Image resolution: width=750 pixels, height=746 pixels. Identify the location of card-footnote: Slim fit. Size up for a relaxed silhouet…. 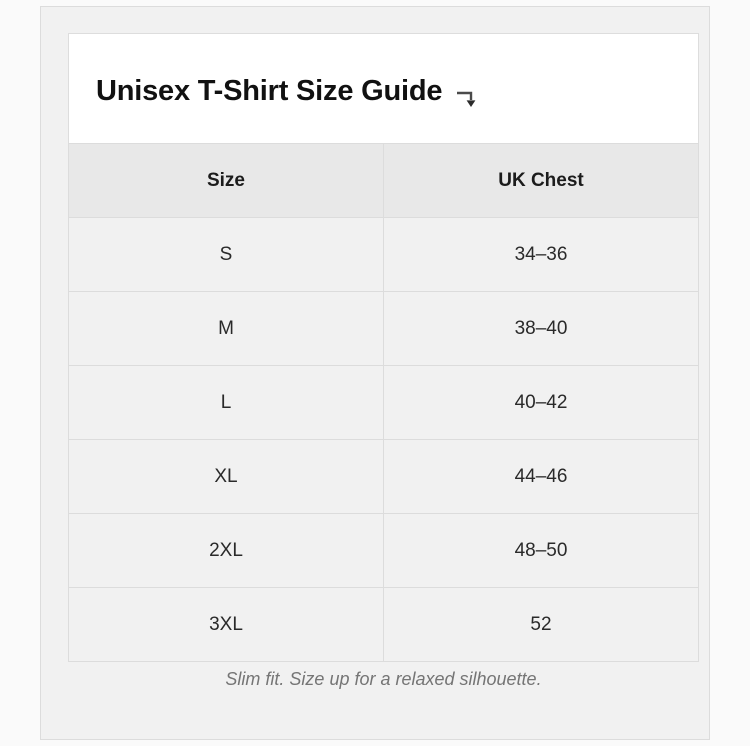
(383, 679).